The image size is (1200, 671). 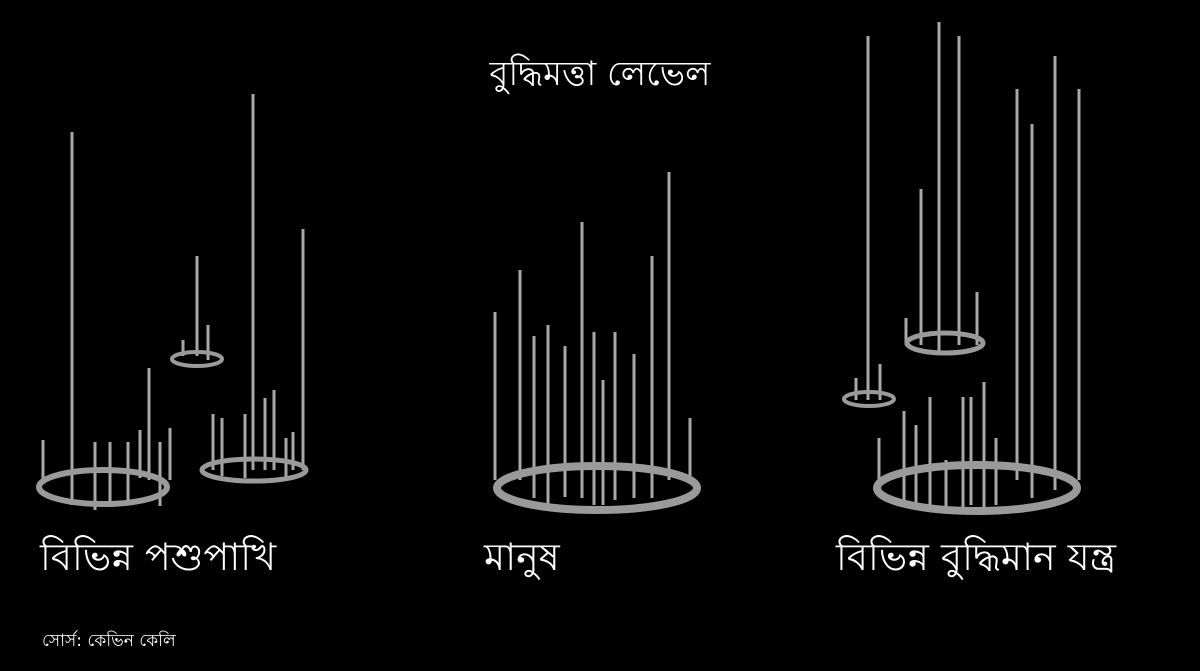 What do you see at coordinates (254, 470) in the screenshot?
I see `animal-ring-medium` at bounding box center [254, 470].